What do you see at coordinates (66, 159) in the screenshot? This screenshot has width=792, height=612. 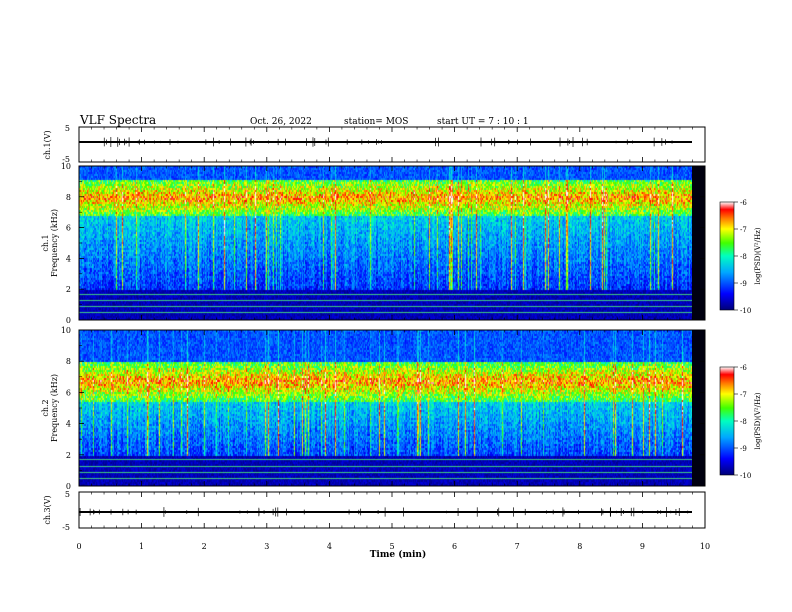 I see `ch1-ytick-bottom: -5` at bounding box center [66, 159].